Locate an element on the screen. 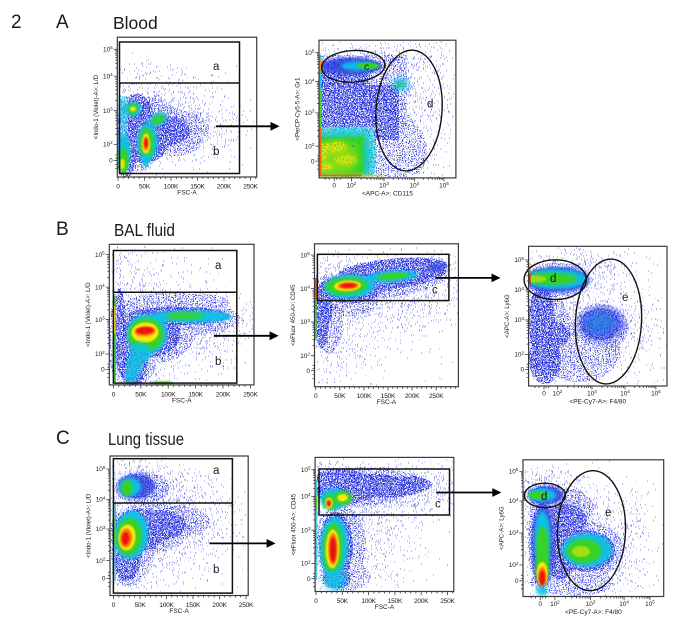  svg-text: <APC-A>: Ly6G is located at coordinates (502, 528).